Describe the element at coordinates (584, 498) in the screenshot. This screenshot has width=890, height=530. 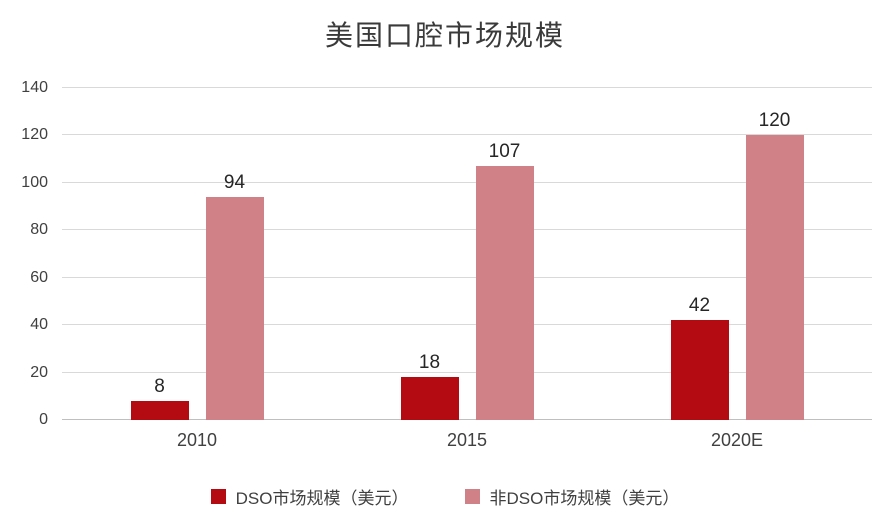
I see `legend-label: 非DSO市场规模（美元）` at that location.